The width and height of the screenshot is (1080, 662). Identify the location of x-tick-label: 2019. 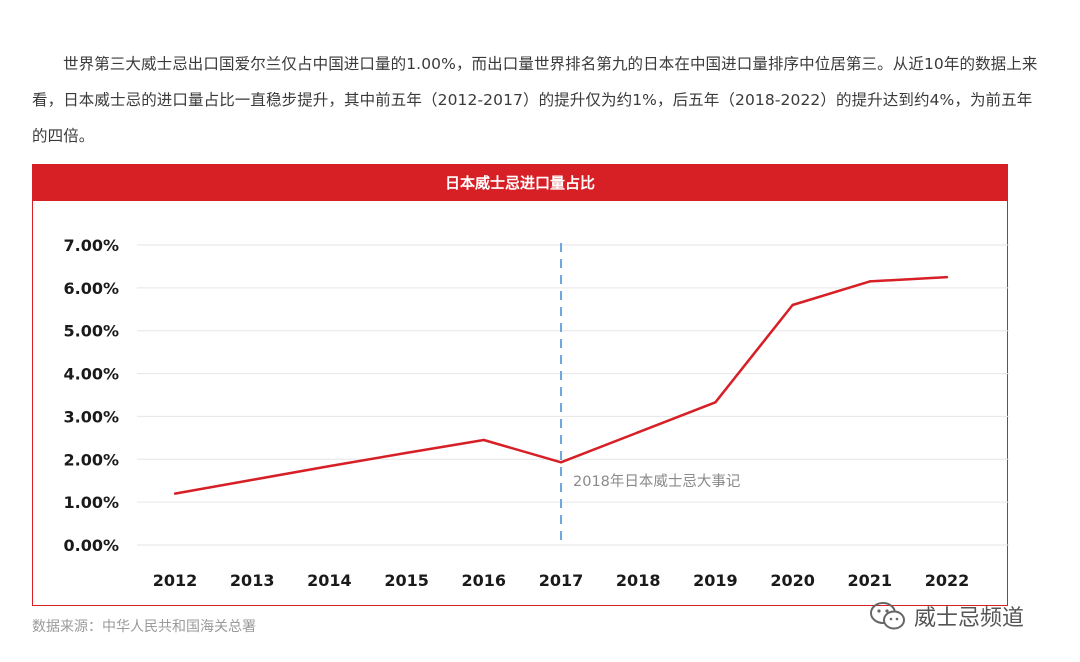
(715, 580).